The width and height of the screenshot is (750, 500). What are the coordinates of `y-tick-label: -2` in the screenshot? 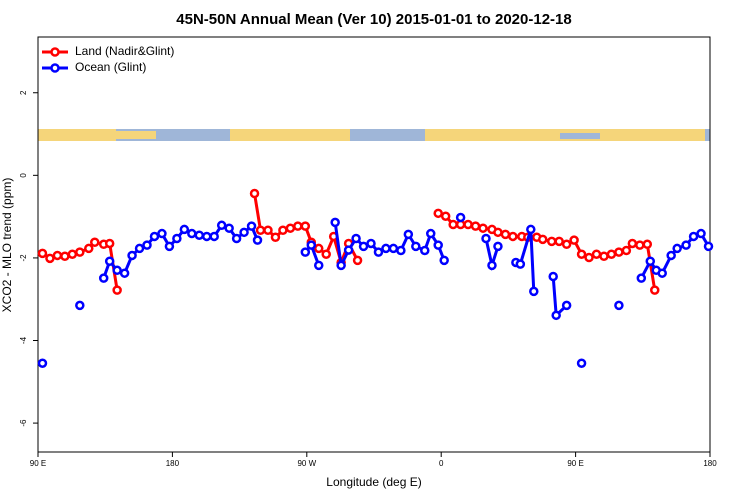 It's located at (23, 258).